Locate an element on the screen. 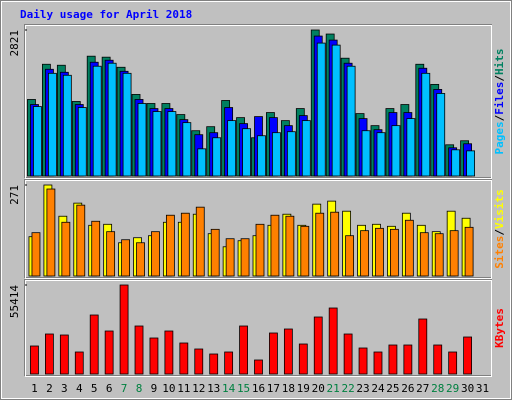 This screenshot has width=512, height=400. legend-entry: KBytes is located at coordinates (499, 328).